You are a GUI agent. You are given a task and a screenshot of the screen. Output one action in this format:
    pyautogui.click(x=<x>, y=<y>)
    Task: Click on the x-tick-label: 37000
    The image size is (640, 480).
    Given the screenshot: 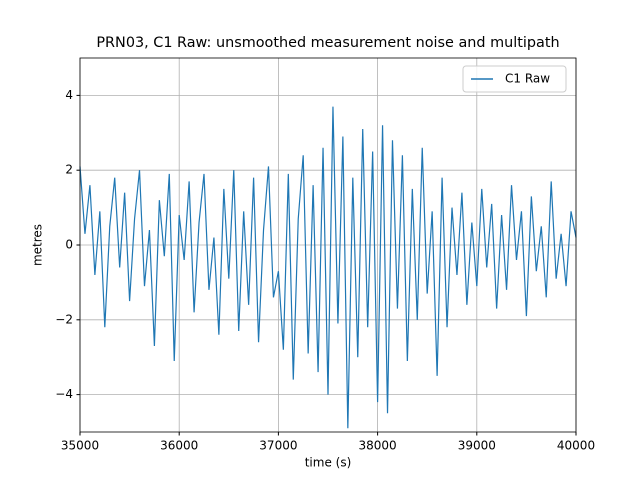 What is the action you would take?
    pyautogui.click(x=278, y=446)
    